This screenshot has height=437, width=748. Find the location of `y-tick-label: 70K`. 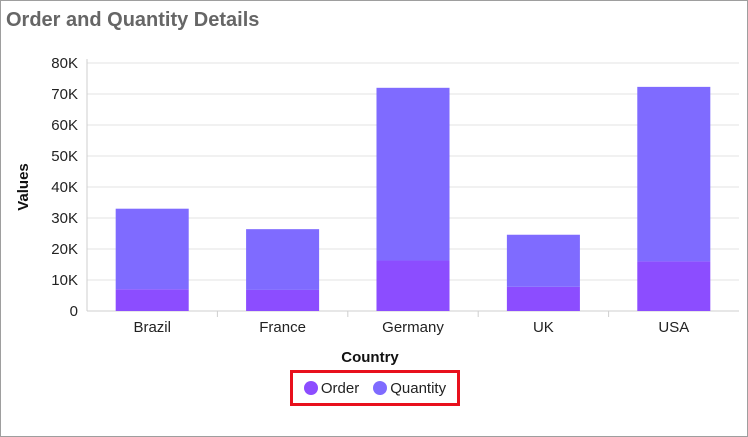

y-tick-label: 70K is located at coordinates (64, 94).